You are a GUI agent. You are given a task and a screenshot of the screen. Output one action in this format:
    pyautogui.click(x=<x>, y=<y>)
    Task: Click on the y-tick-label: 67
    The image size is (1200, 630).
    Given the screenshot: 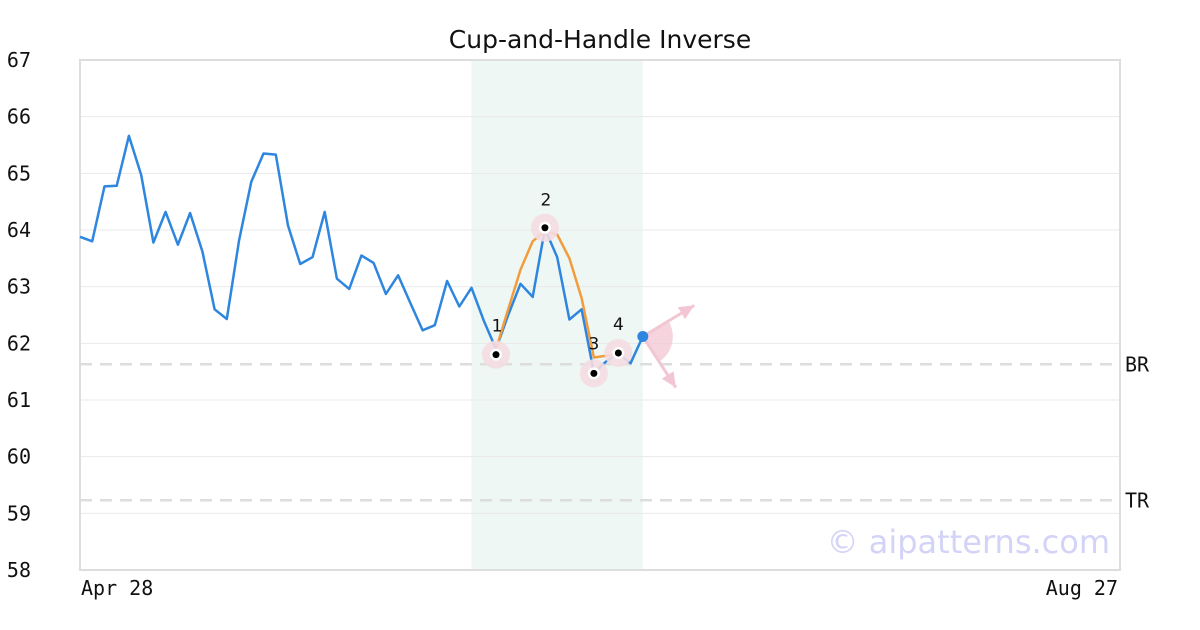 What is the action you would take?
    pyautogui.click(x=19, y=60)
    